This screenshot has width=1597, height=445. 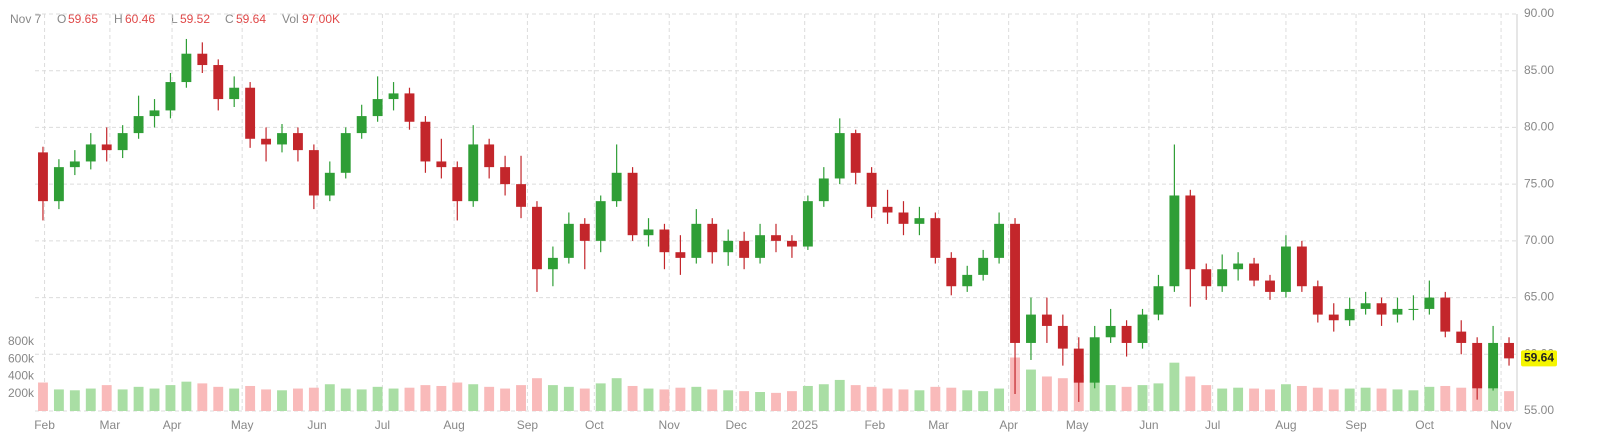 I want to click on x-tick-label: Nov, so click(x=669, y=425).